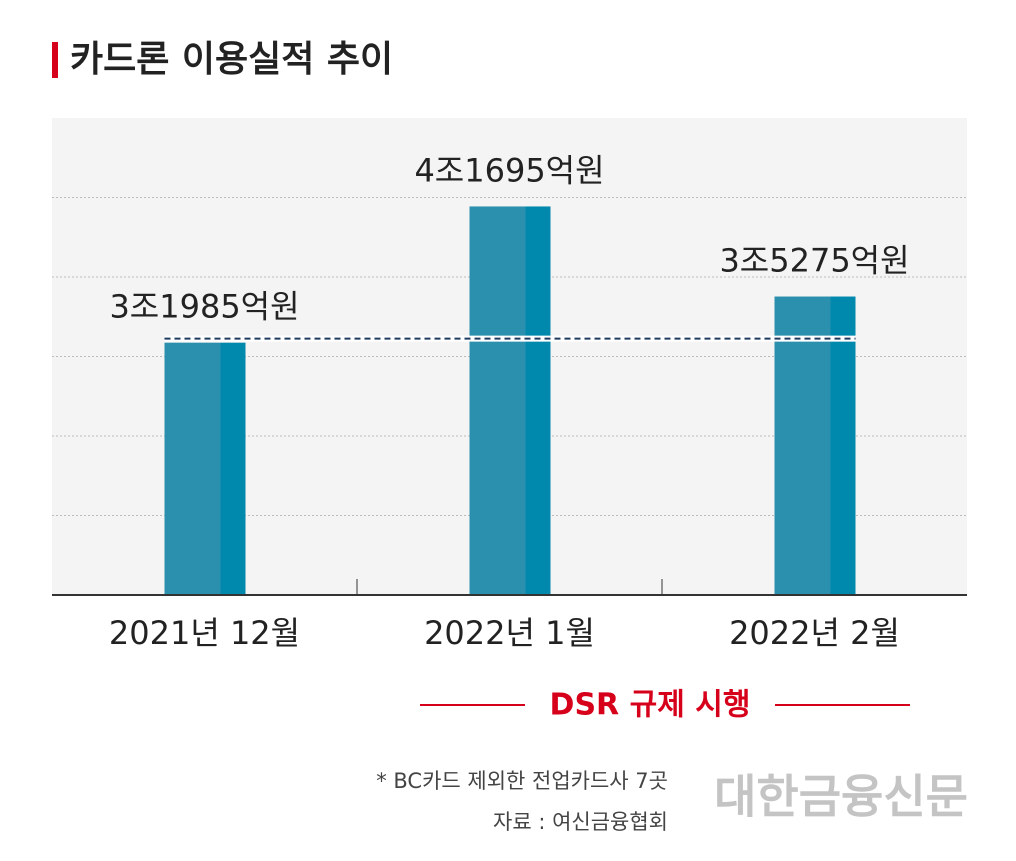  Describe the element at coordinates (204, 633) in the screenshot. I see `x-tick-label: 2021년 12월` at that location.